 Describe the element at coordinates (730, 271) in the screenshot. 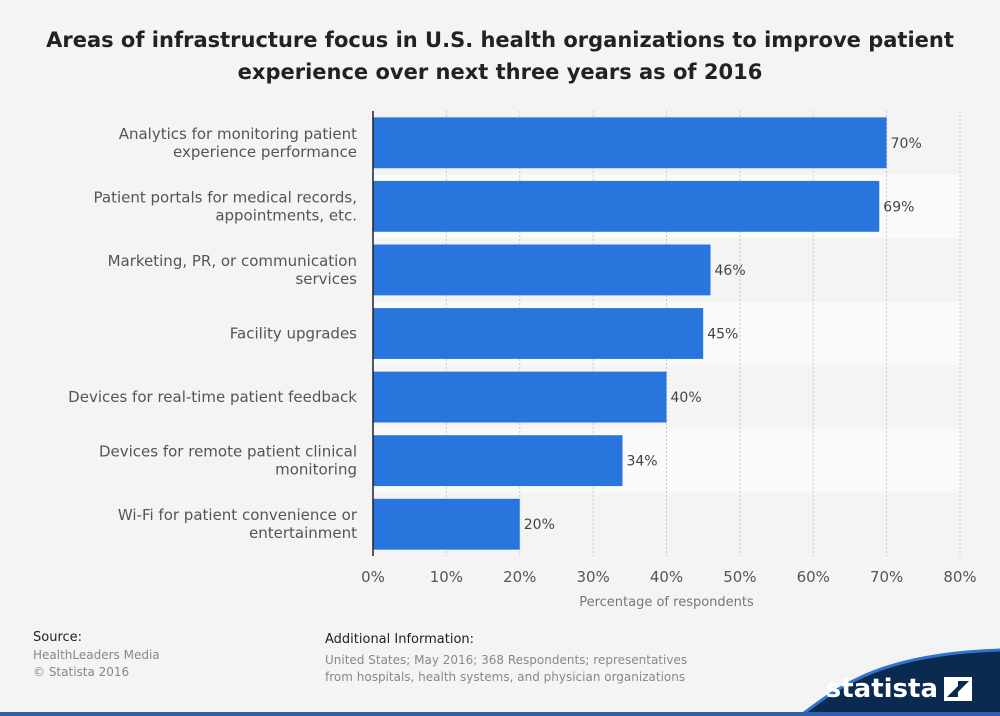

I see `value-label: 46%` at that location.